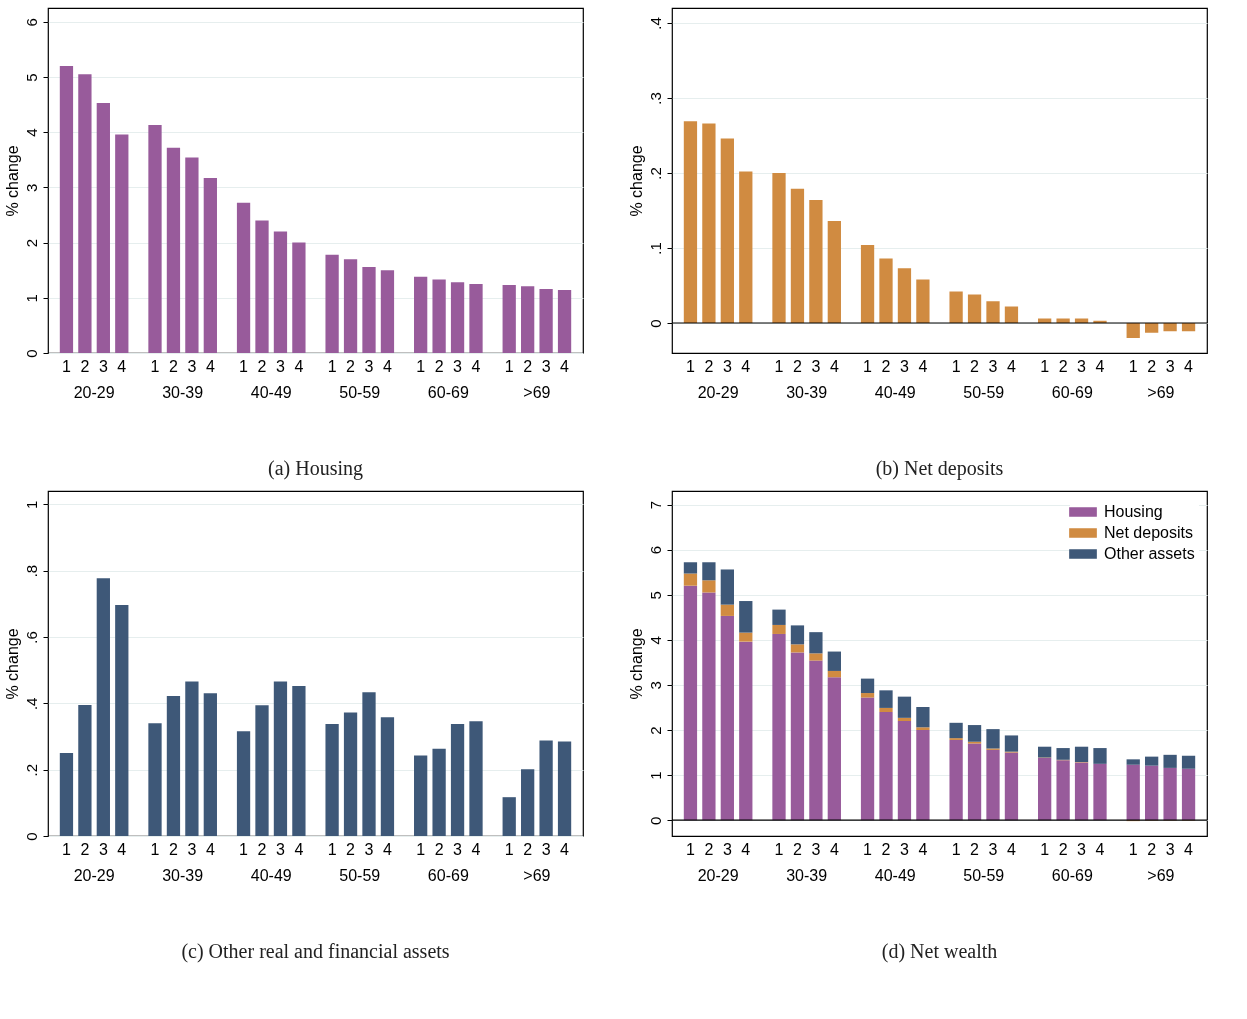 The width and height of the screenshot is (1247, 1019). Describe the element at coordinates (31, 571) in the screenshot. I see `y-tick-label: .8` at that location.